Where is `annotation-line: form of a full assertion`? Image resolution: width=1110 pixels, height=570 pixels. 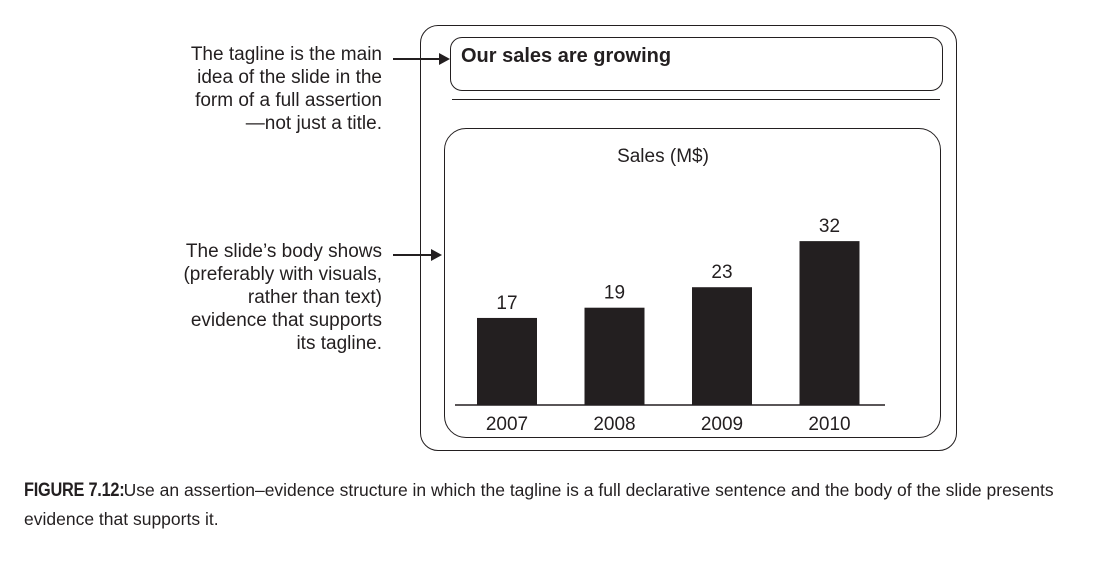 annotation-line: form of a full assertion is located at coordinates (288, 100).